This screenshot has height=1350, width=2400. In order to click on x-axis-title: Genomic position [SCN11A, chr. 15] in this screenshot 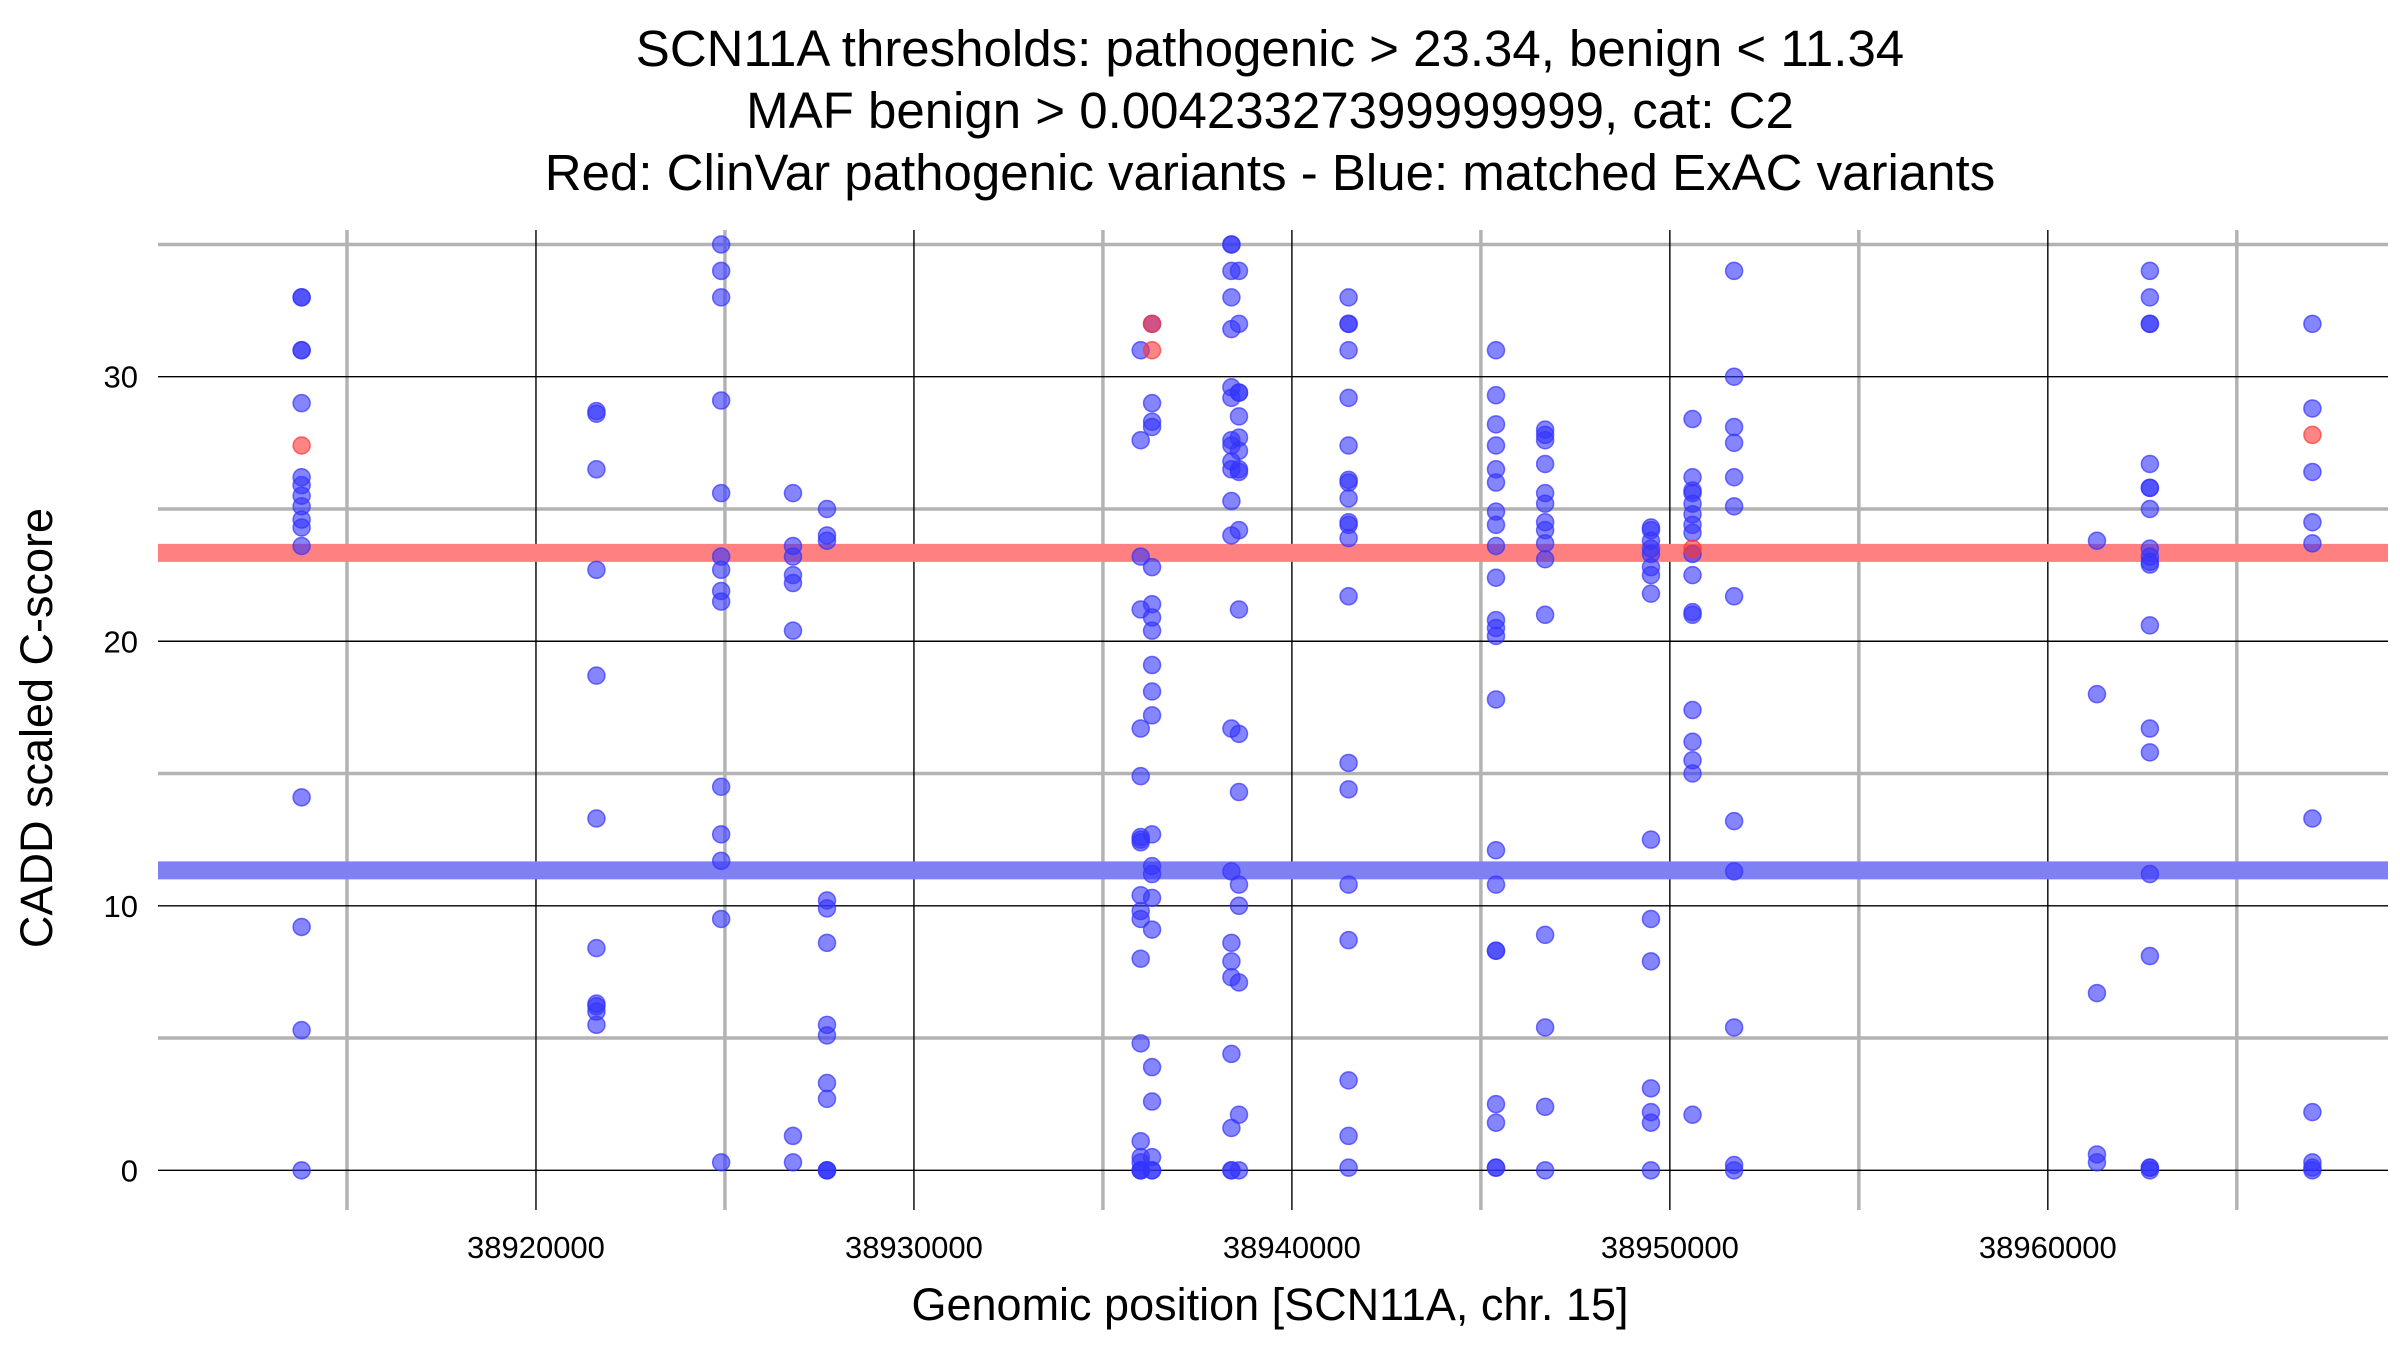, I will do `click(1269, 1304)`.